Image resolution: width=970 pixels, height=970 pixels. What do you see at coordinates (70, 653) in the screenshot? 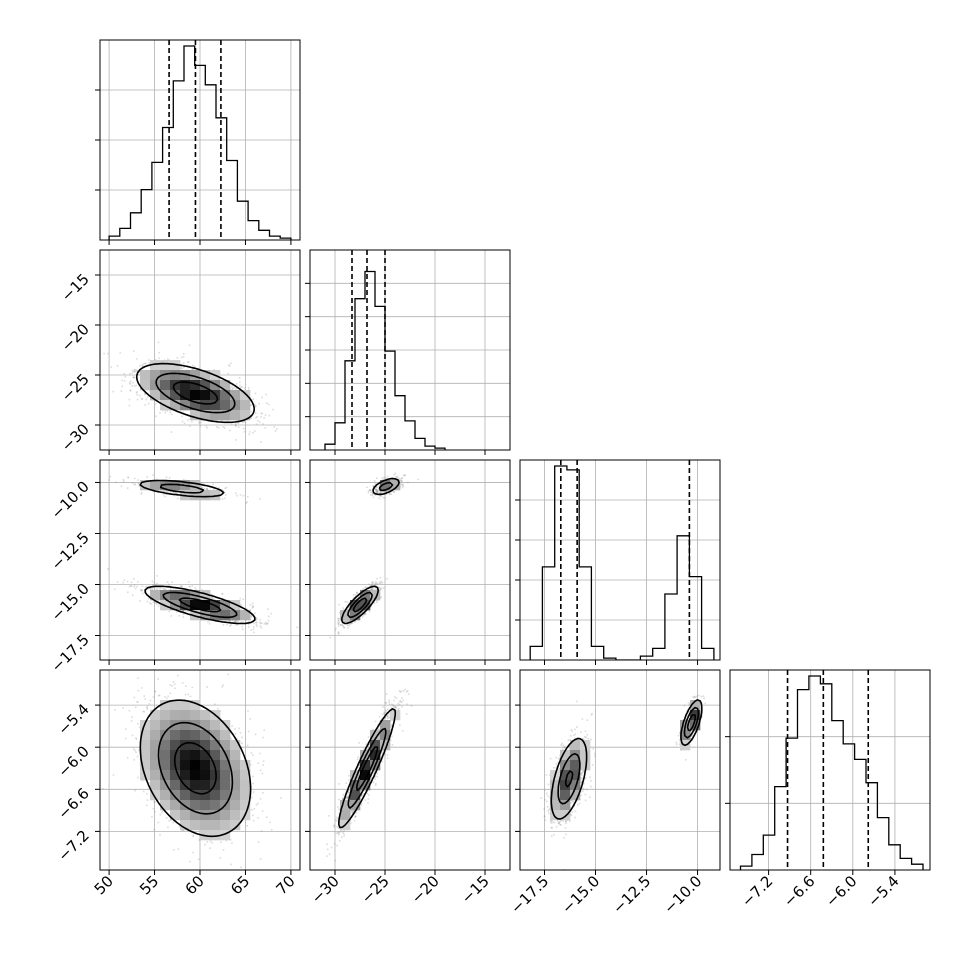
I see `y-tick-label: −17.5` at bounding box center [70, 653].